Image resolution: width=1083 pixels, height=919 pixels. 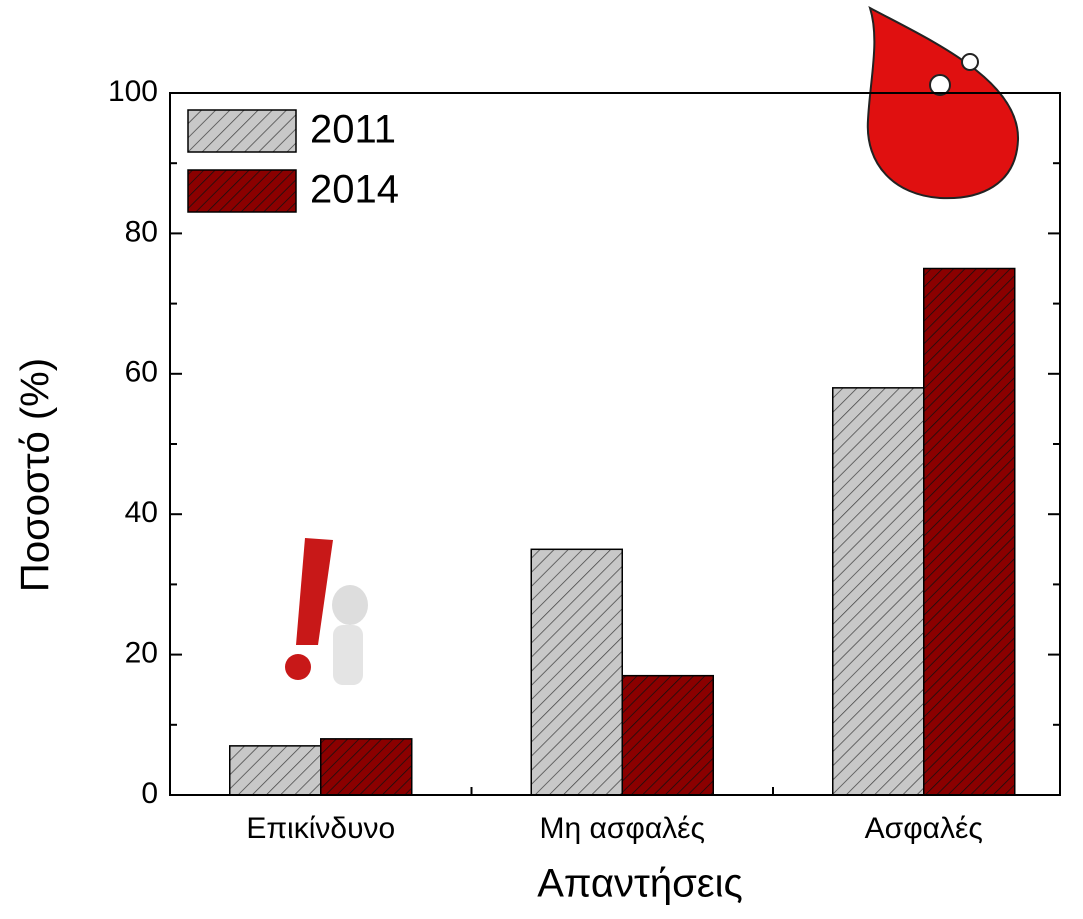 I want to click on decoration-exclamation, so click(x=326, y=611).